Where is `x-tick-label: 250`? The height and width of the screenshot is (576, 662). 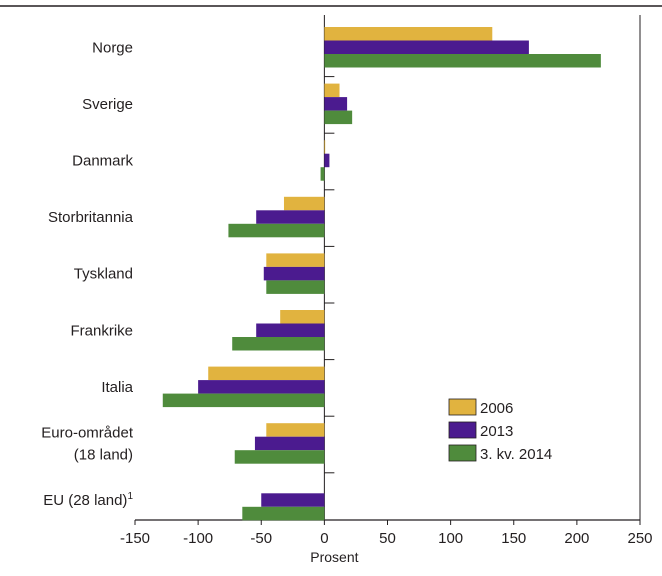 x-tick-label: 250 is located at coordinates (639, 538).